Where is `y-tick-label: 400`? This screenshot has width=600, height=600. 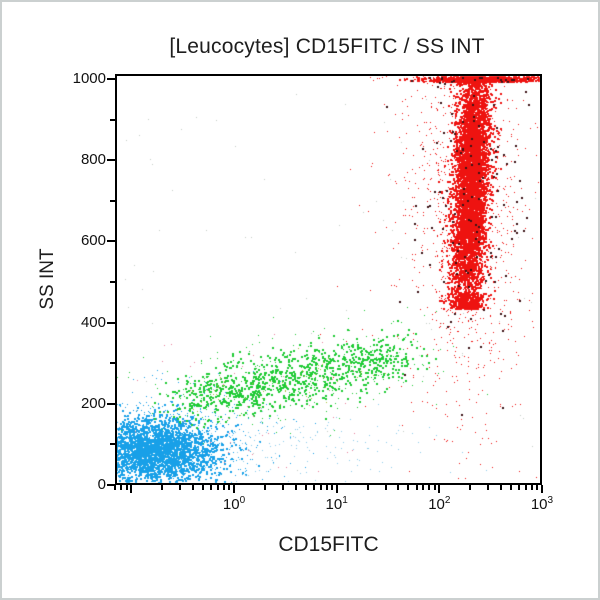 y-tick-label: 400 is located at coordinates (93, 322).